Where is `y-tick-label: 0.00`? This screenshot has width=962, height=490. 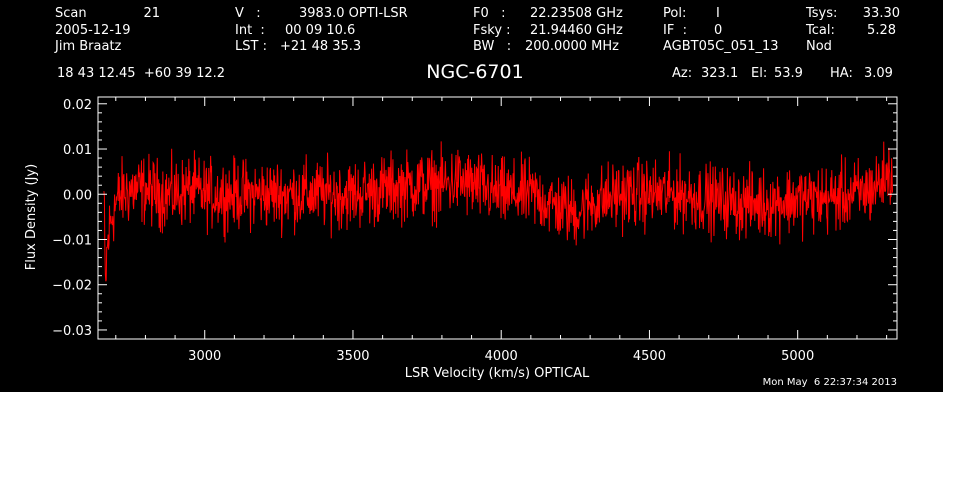 y-tick-label: 0.00 is located at coordinates (77, 195).